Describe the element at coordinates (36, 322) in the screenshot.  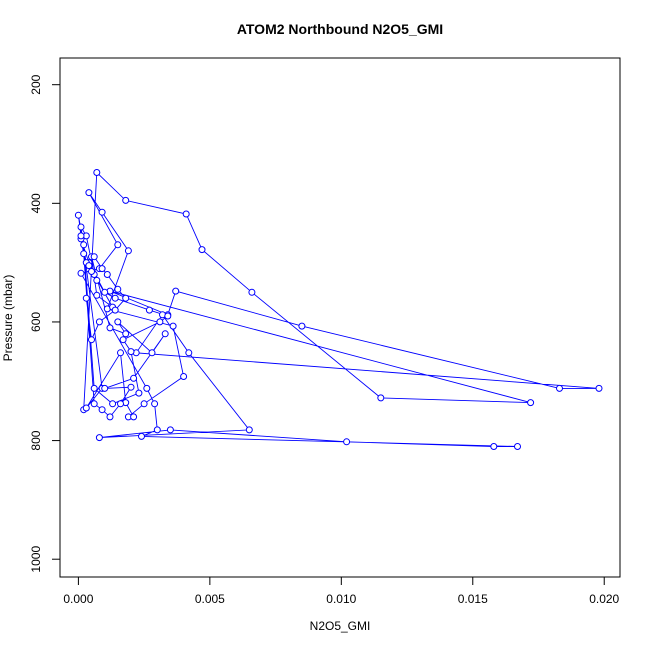
I see `y-tick-label: 600` at that location.